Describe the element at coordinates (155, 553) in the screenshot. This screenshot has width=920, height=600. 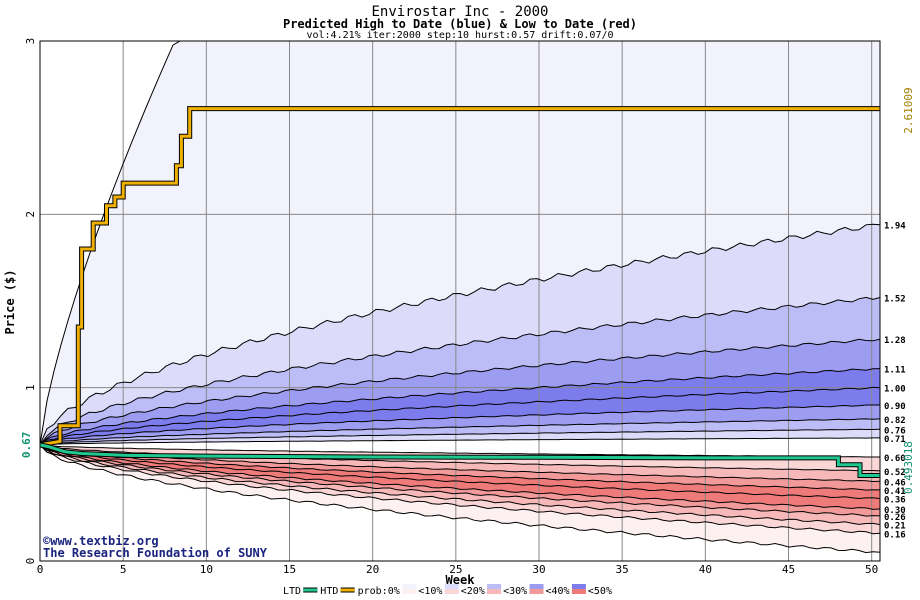
I see `watermark-org: The Research Foundation of SUNY` at that location.